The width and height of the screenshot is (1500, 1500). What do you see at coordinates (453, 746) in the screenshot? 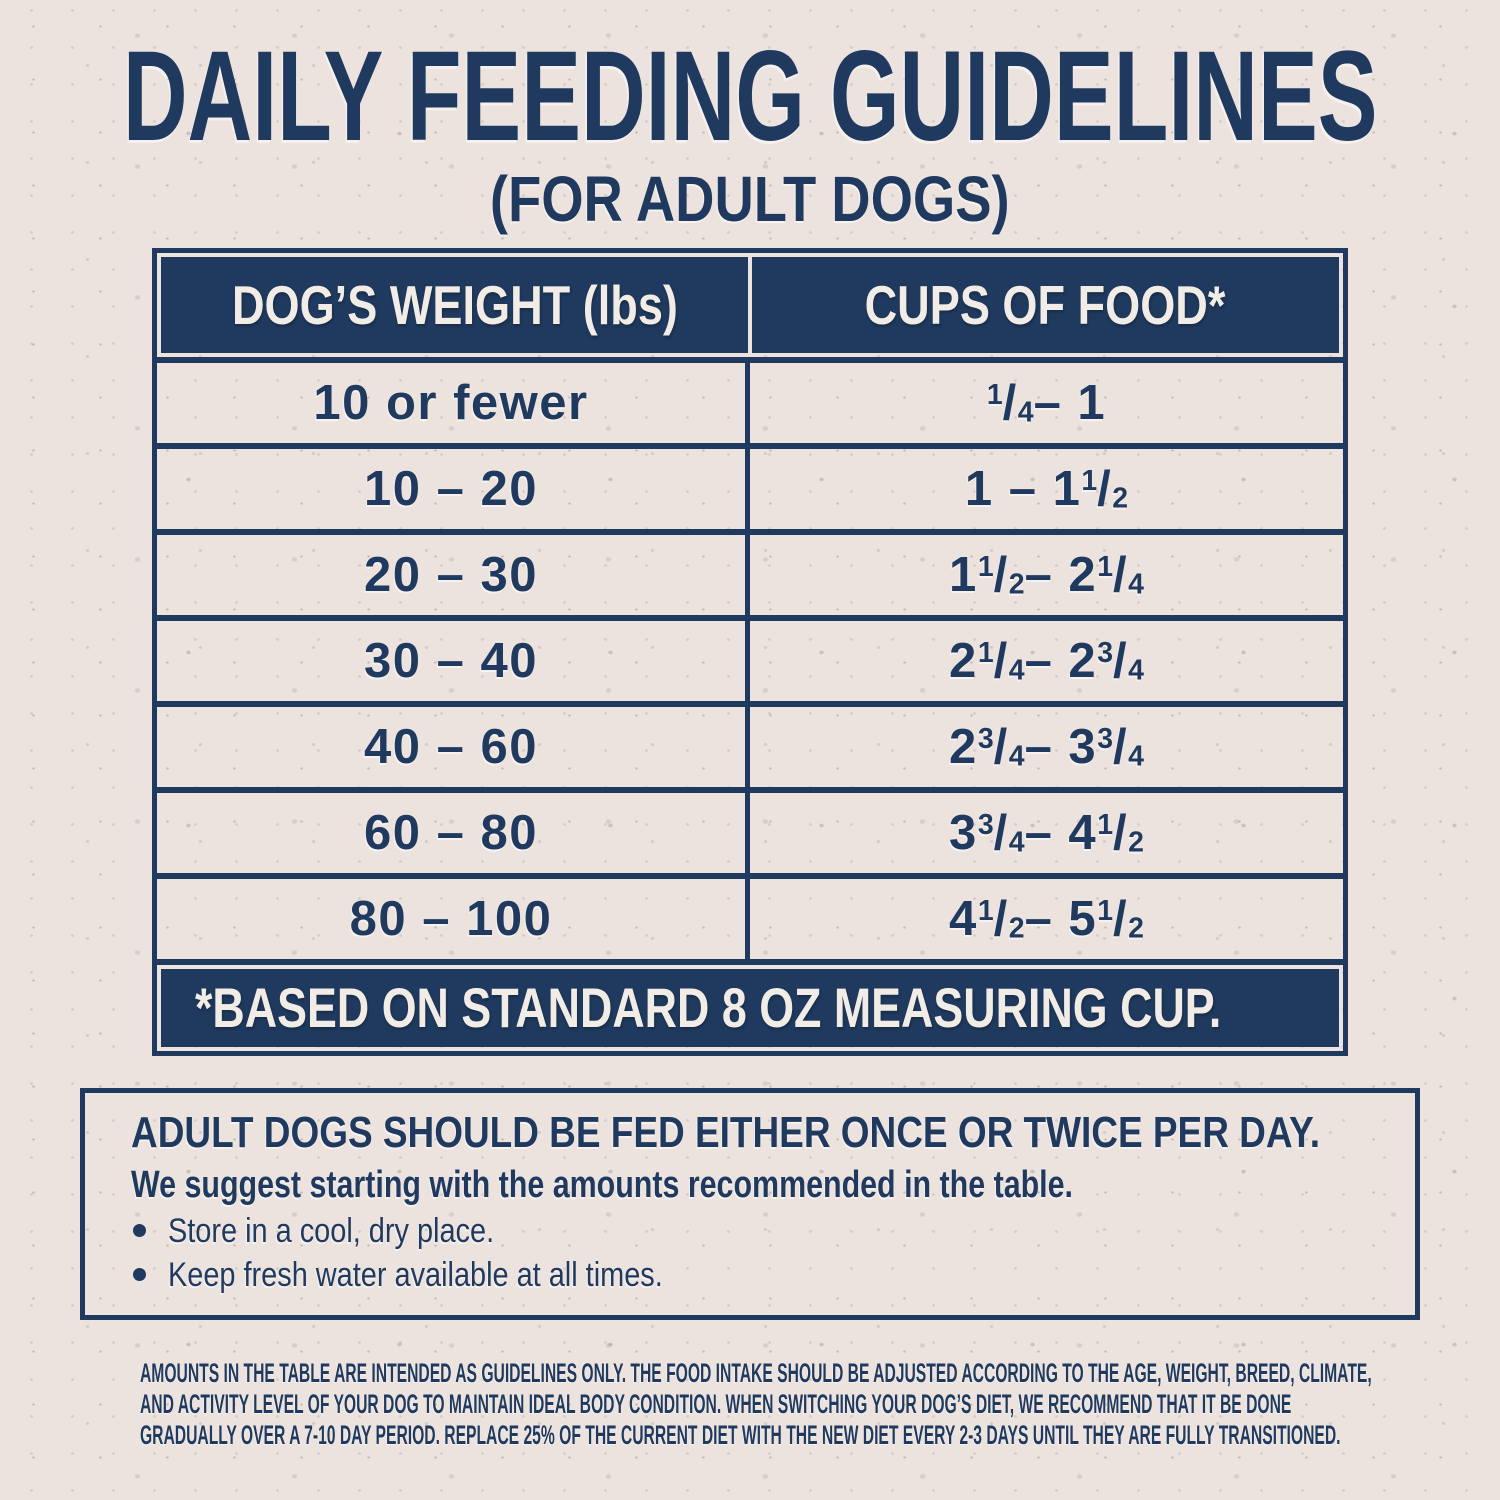
I see `weight-cell: 40 – 60` at bounding box center [453, 746].